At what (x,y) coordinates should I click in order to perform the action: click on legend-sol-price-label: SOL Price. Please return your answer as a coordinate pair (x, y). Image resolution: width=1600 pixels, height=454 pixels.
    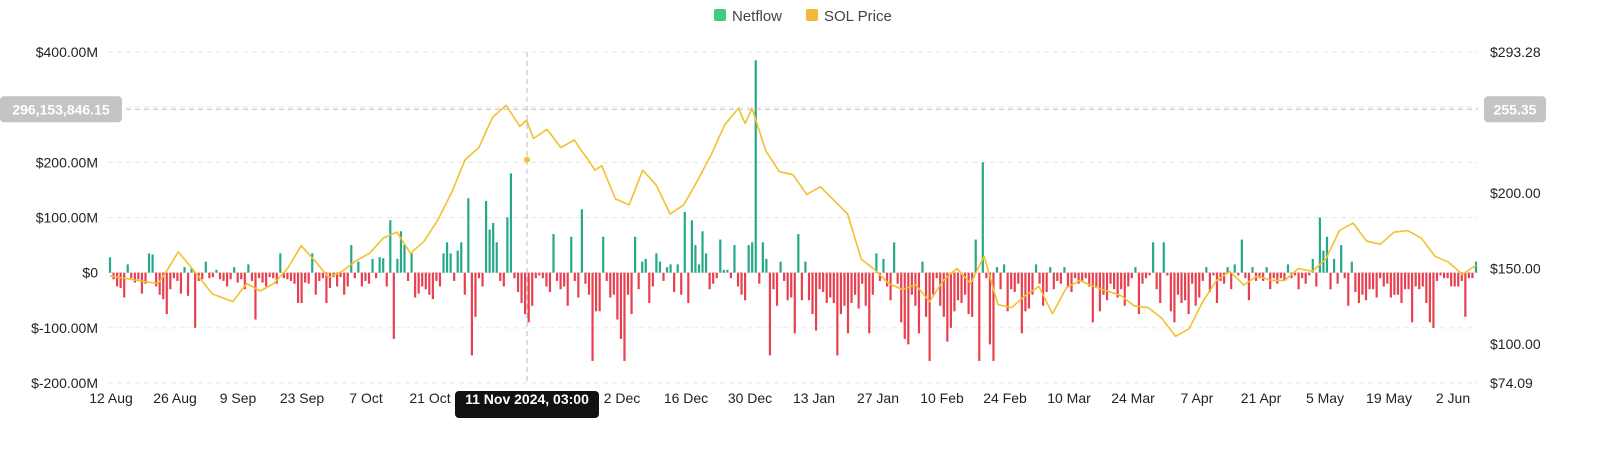
    Looking at the image, I should click on (858, 16).